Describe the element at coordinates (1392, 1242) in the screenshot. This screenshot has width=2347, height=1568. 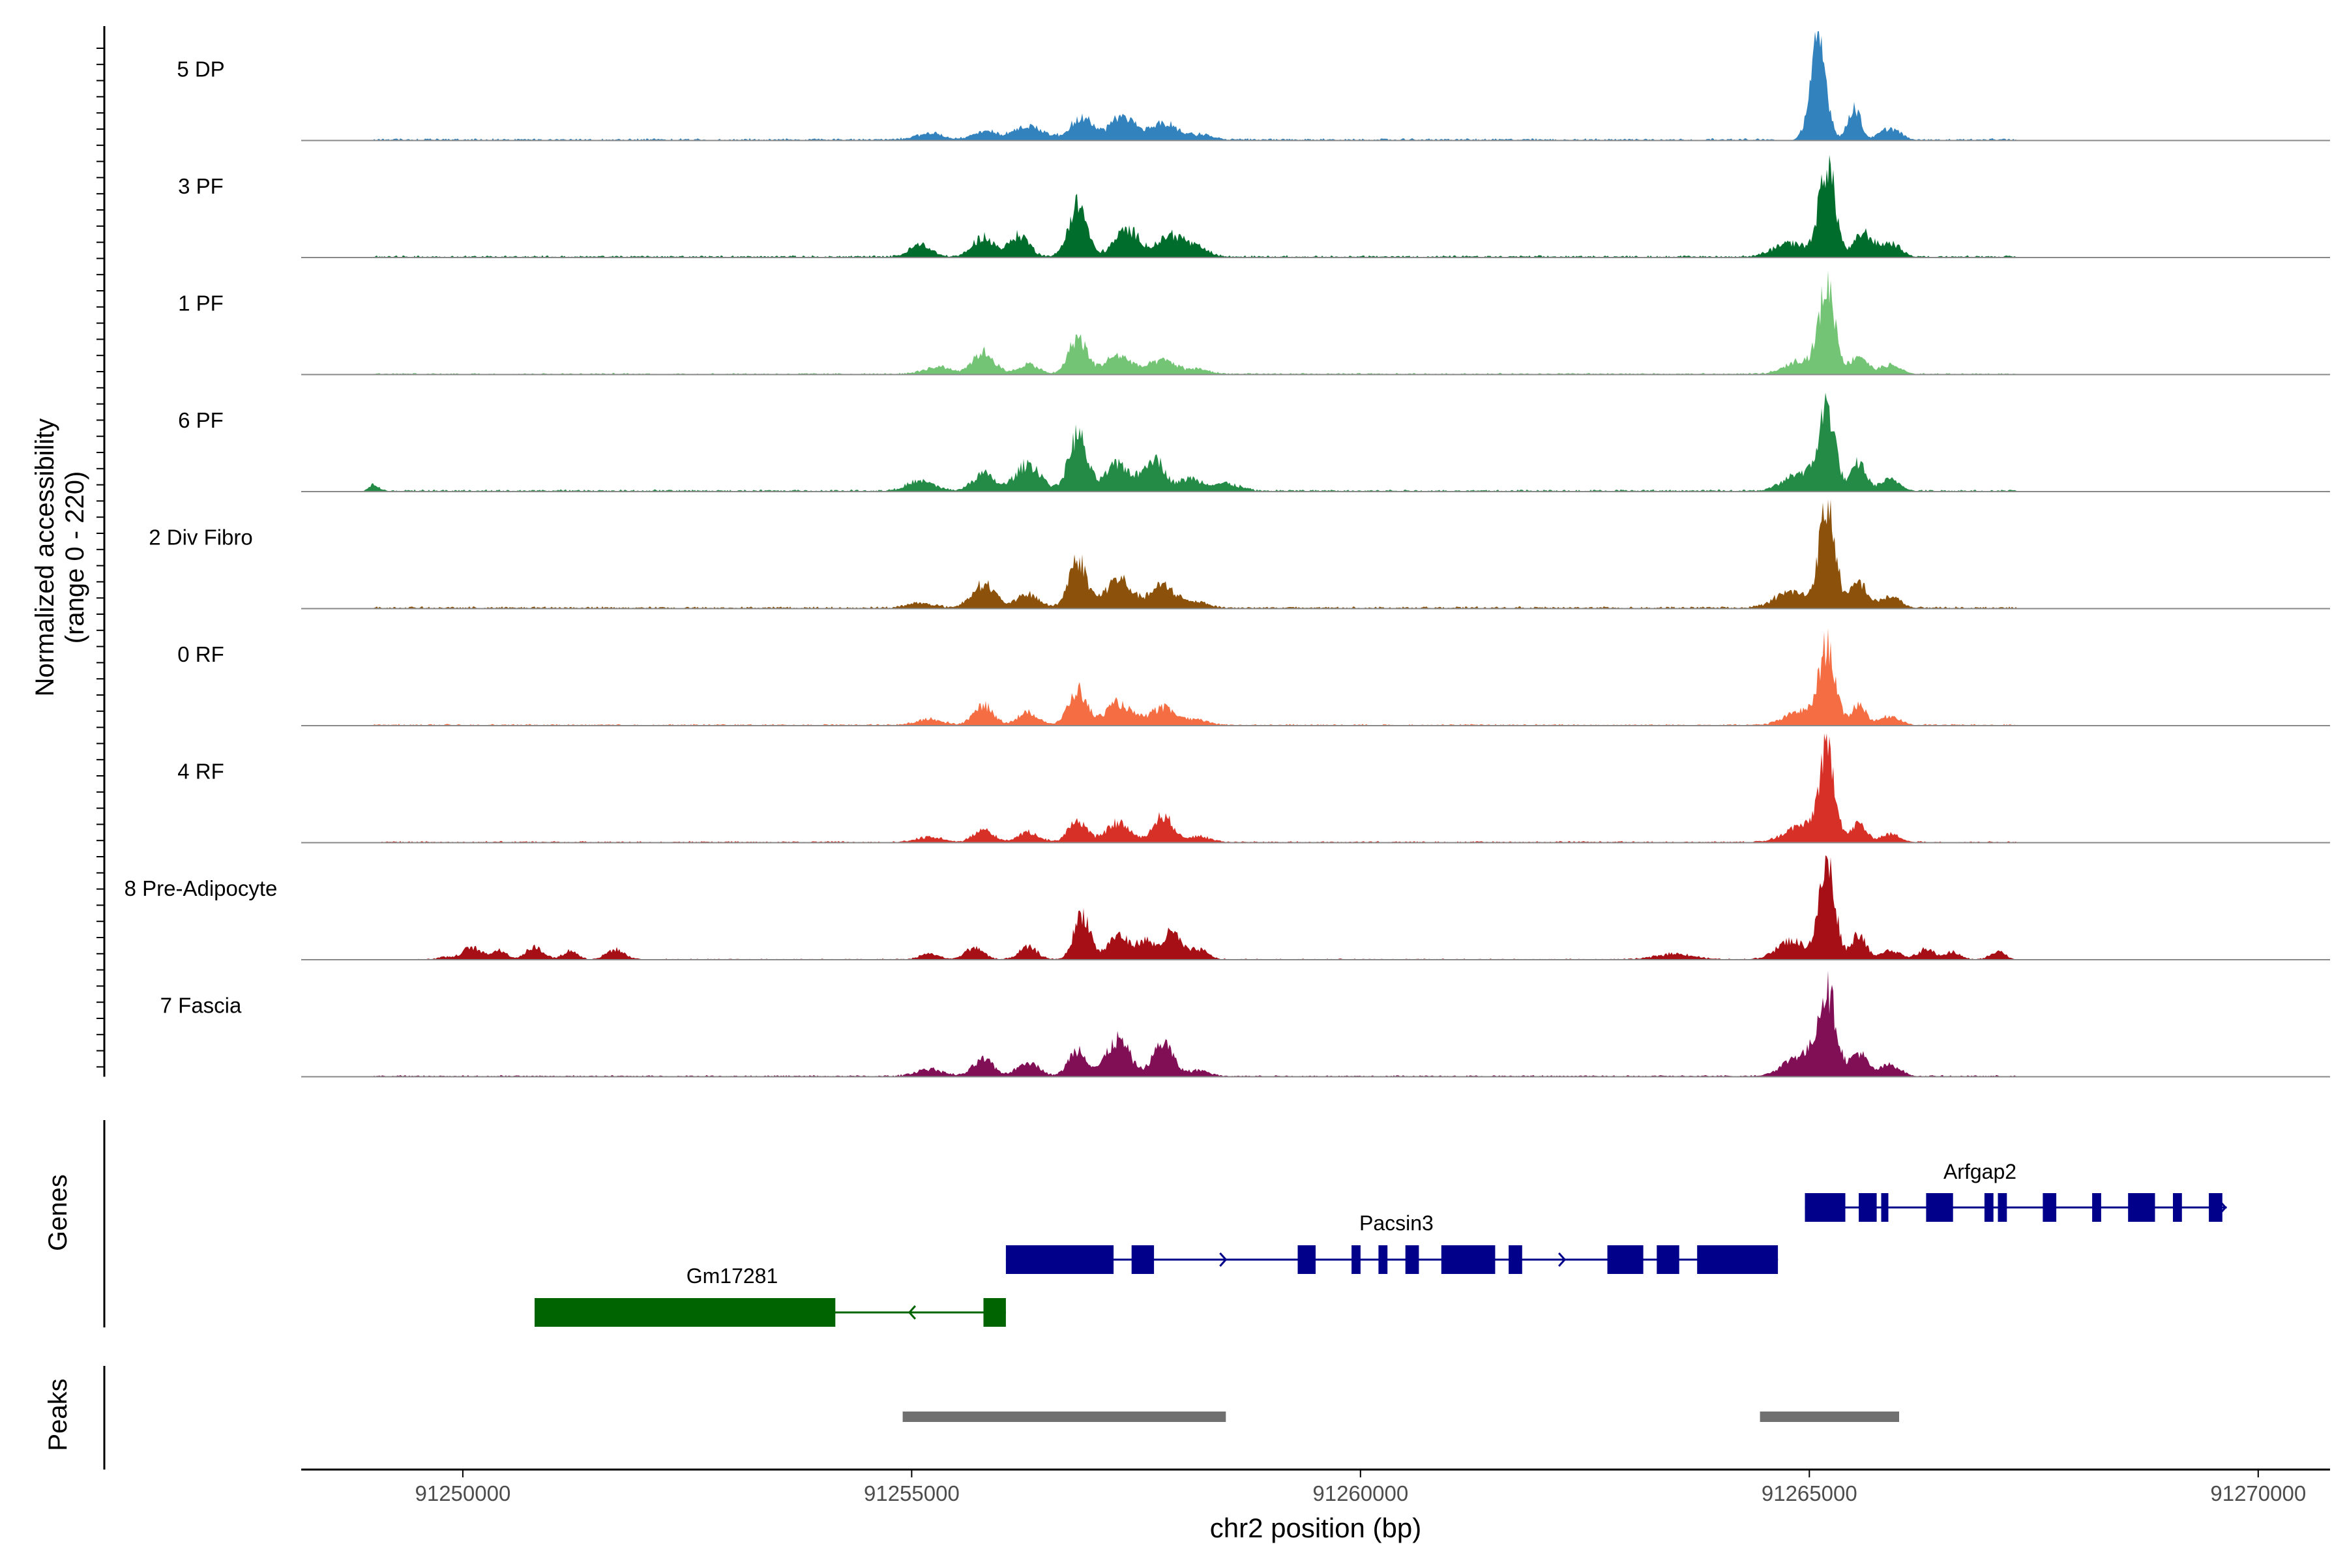
I see `gene-pacsin3: Pacsin3` at that location.